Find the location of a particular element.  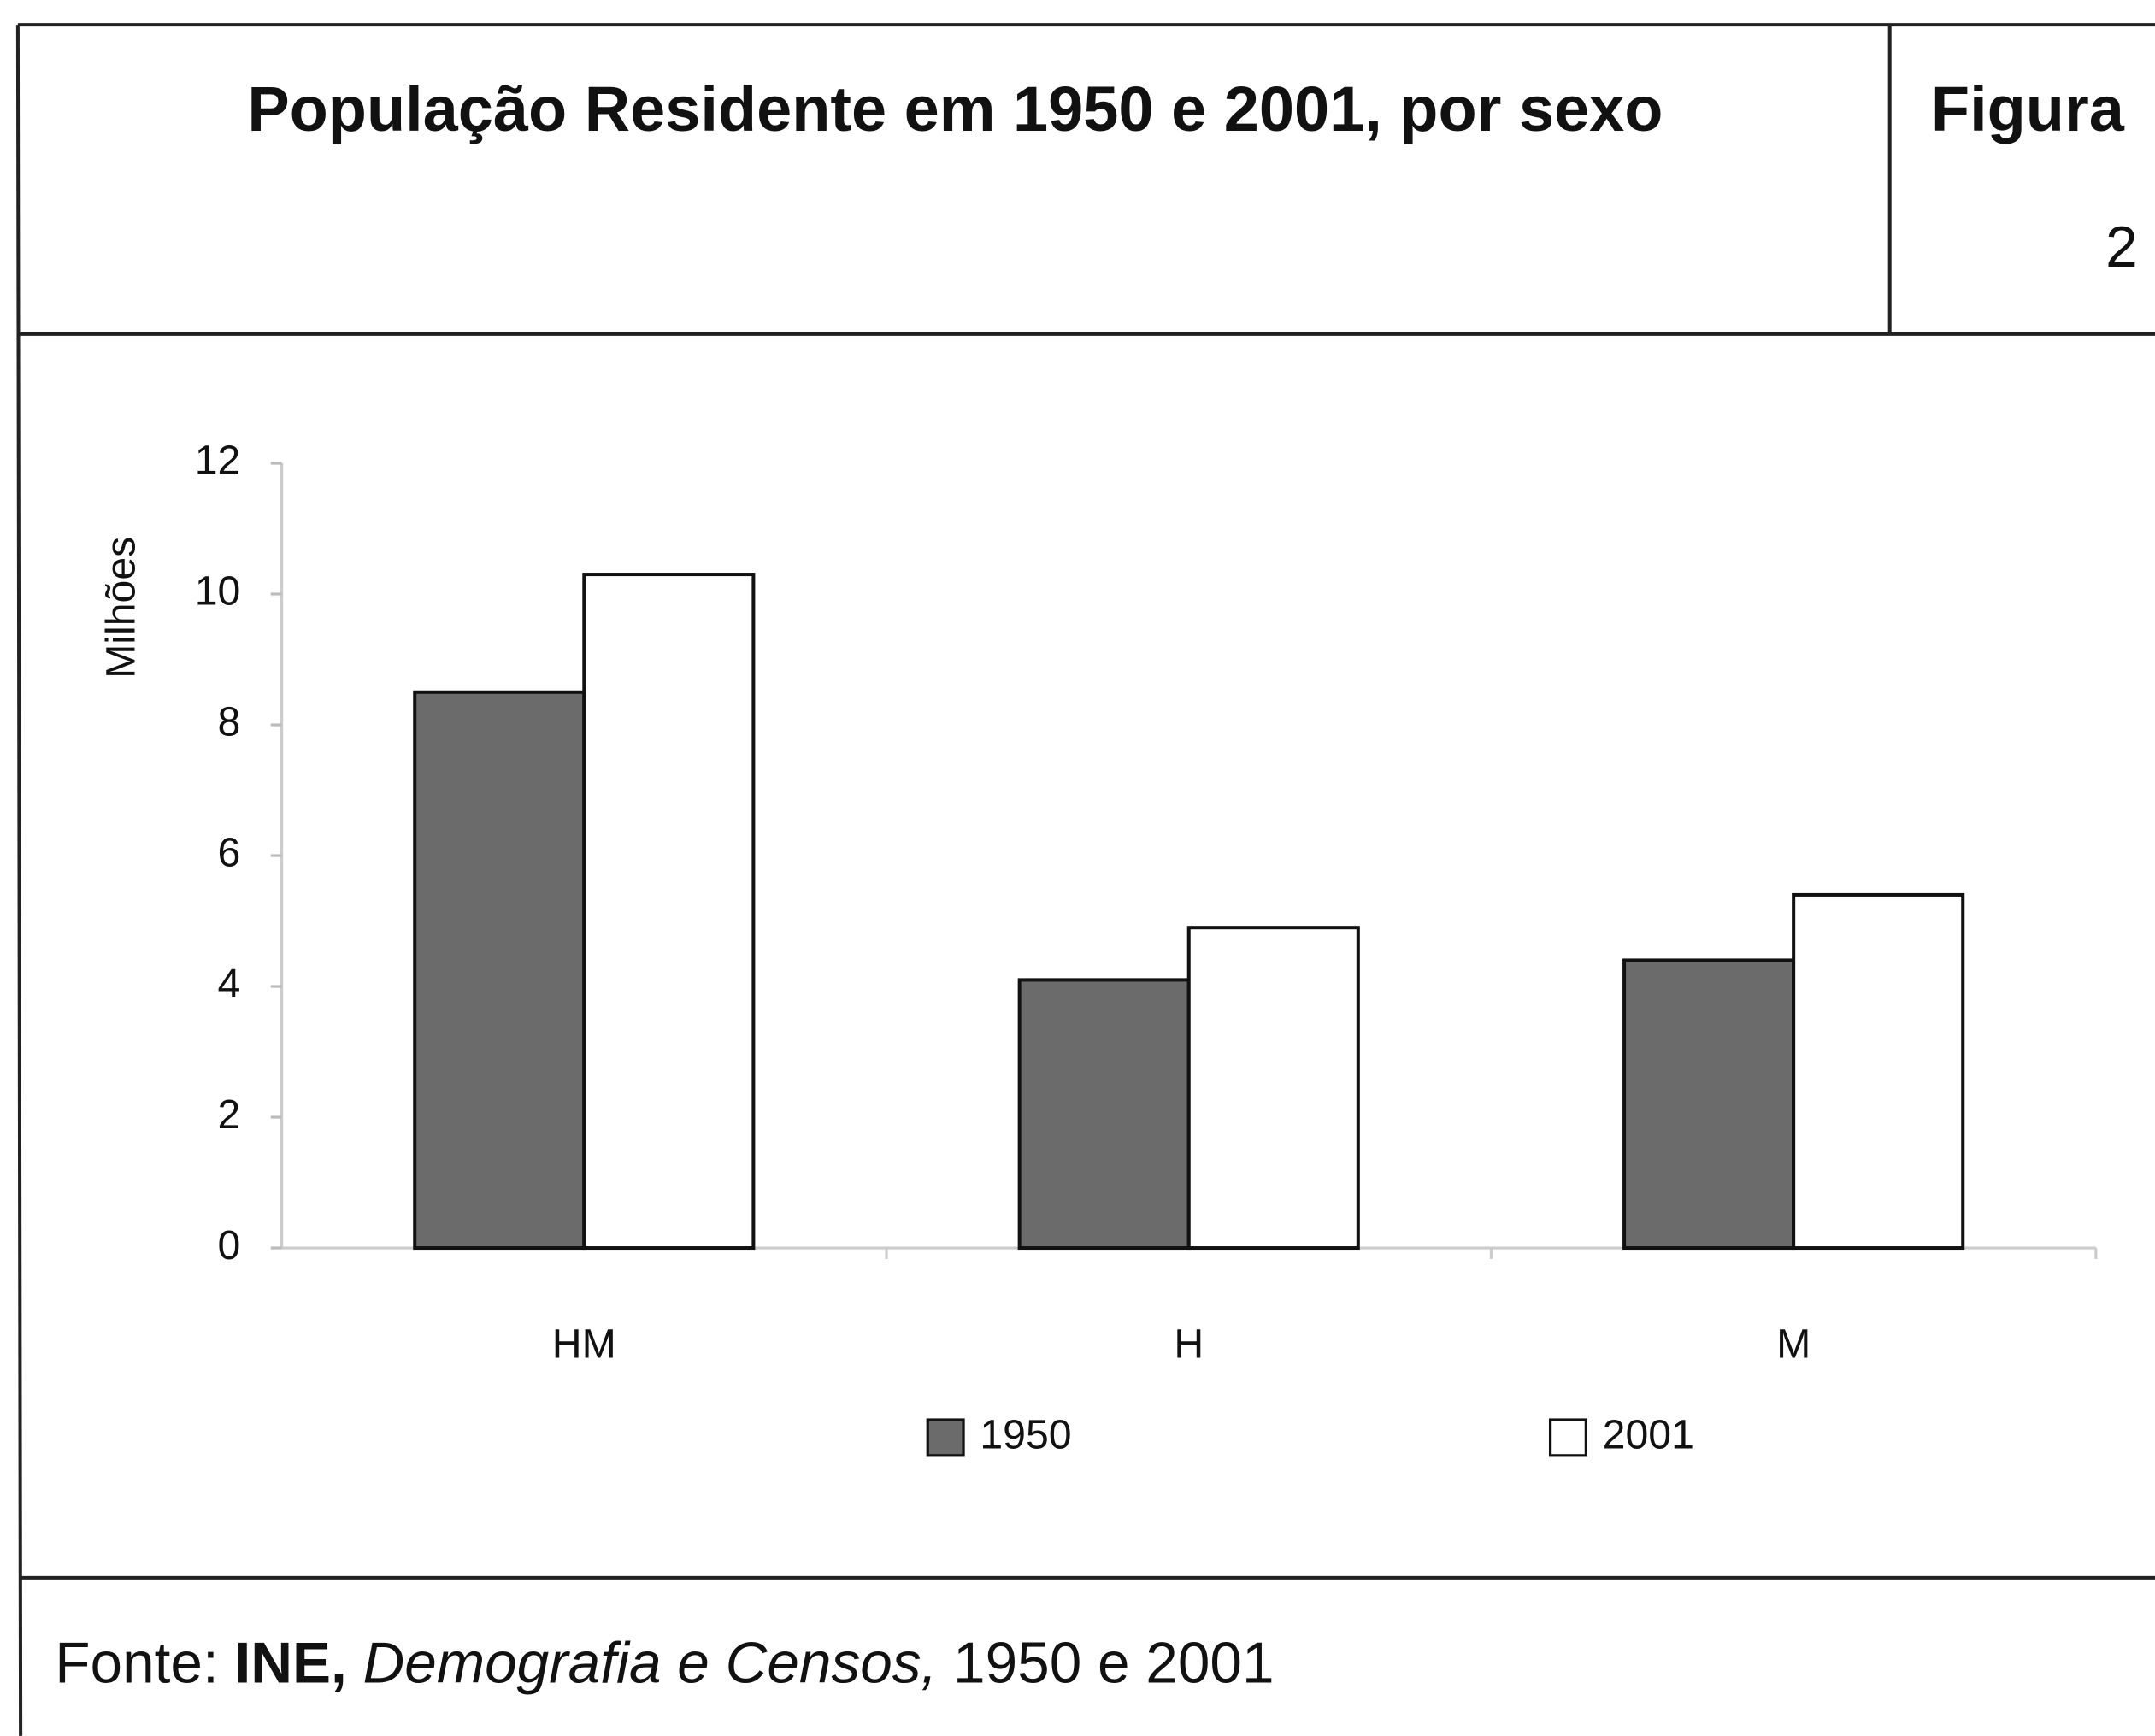

legend-label: 1950 is located at coordinates (1025, 1435).